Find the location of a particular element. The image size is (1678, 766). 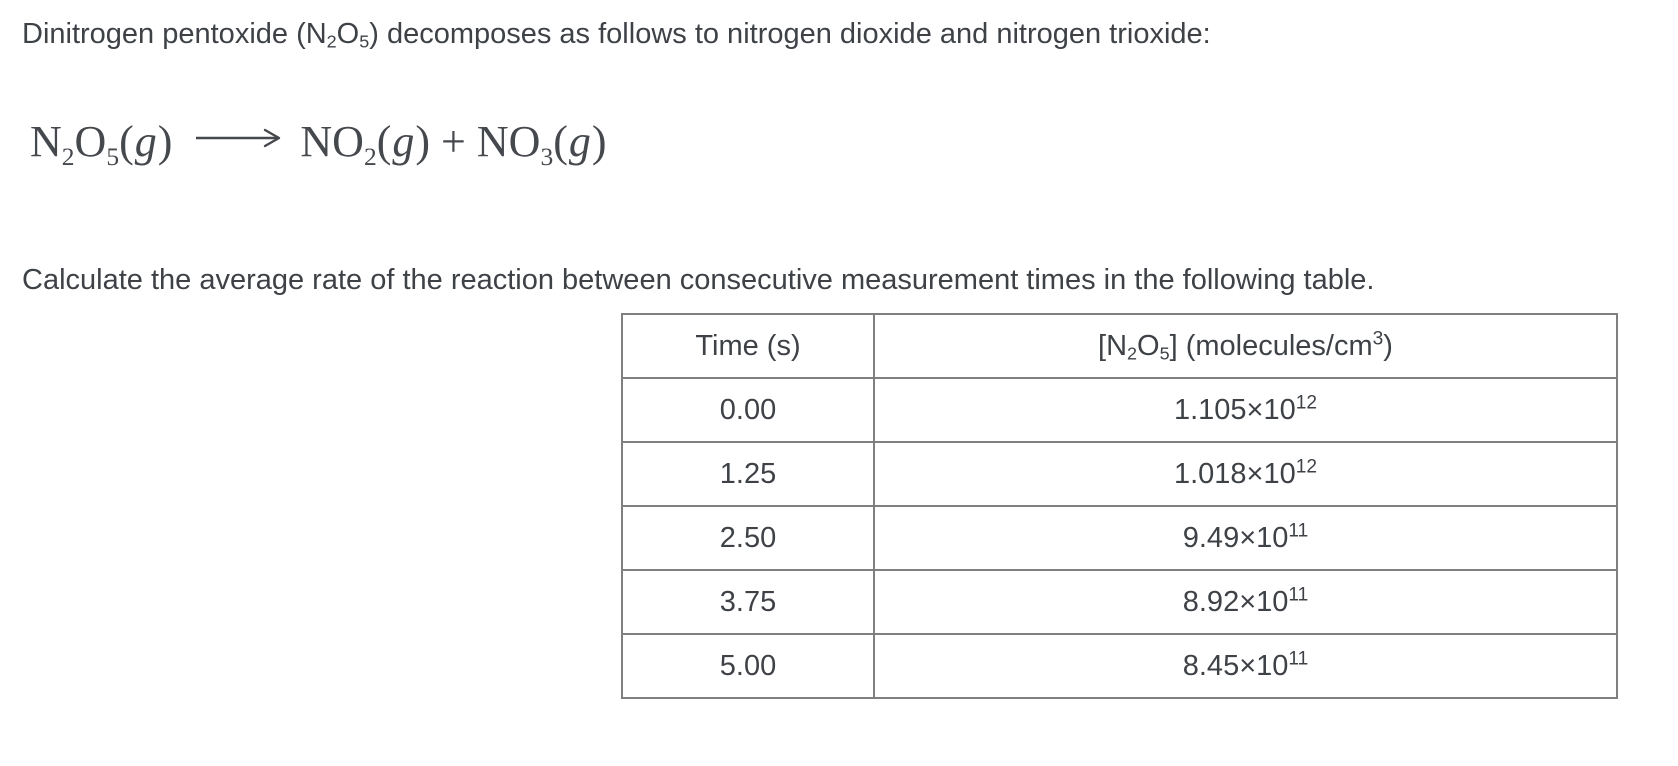

concentration-mantissa: 1.018×10 is located at coordinates (1234, 473).